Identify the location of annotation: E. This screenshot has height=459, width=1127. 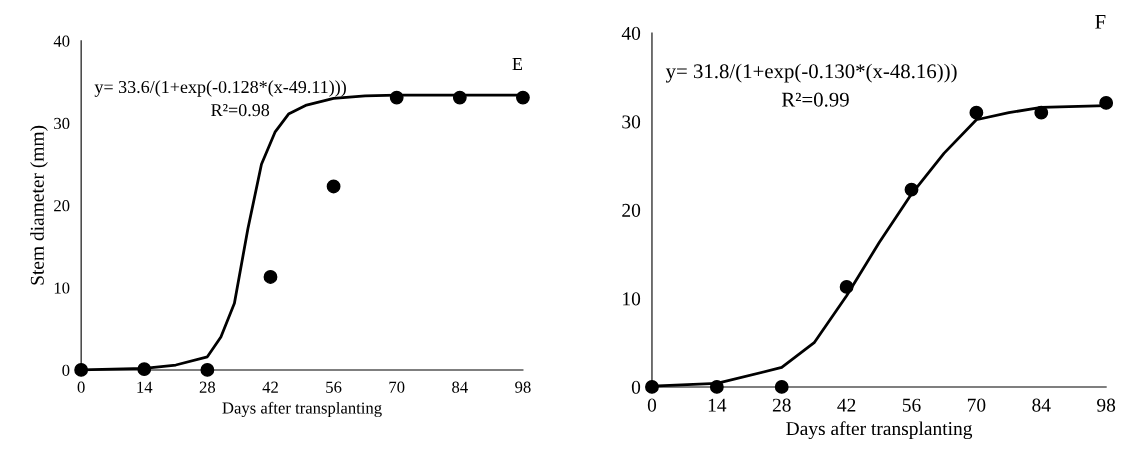
(517, 64).